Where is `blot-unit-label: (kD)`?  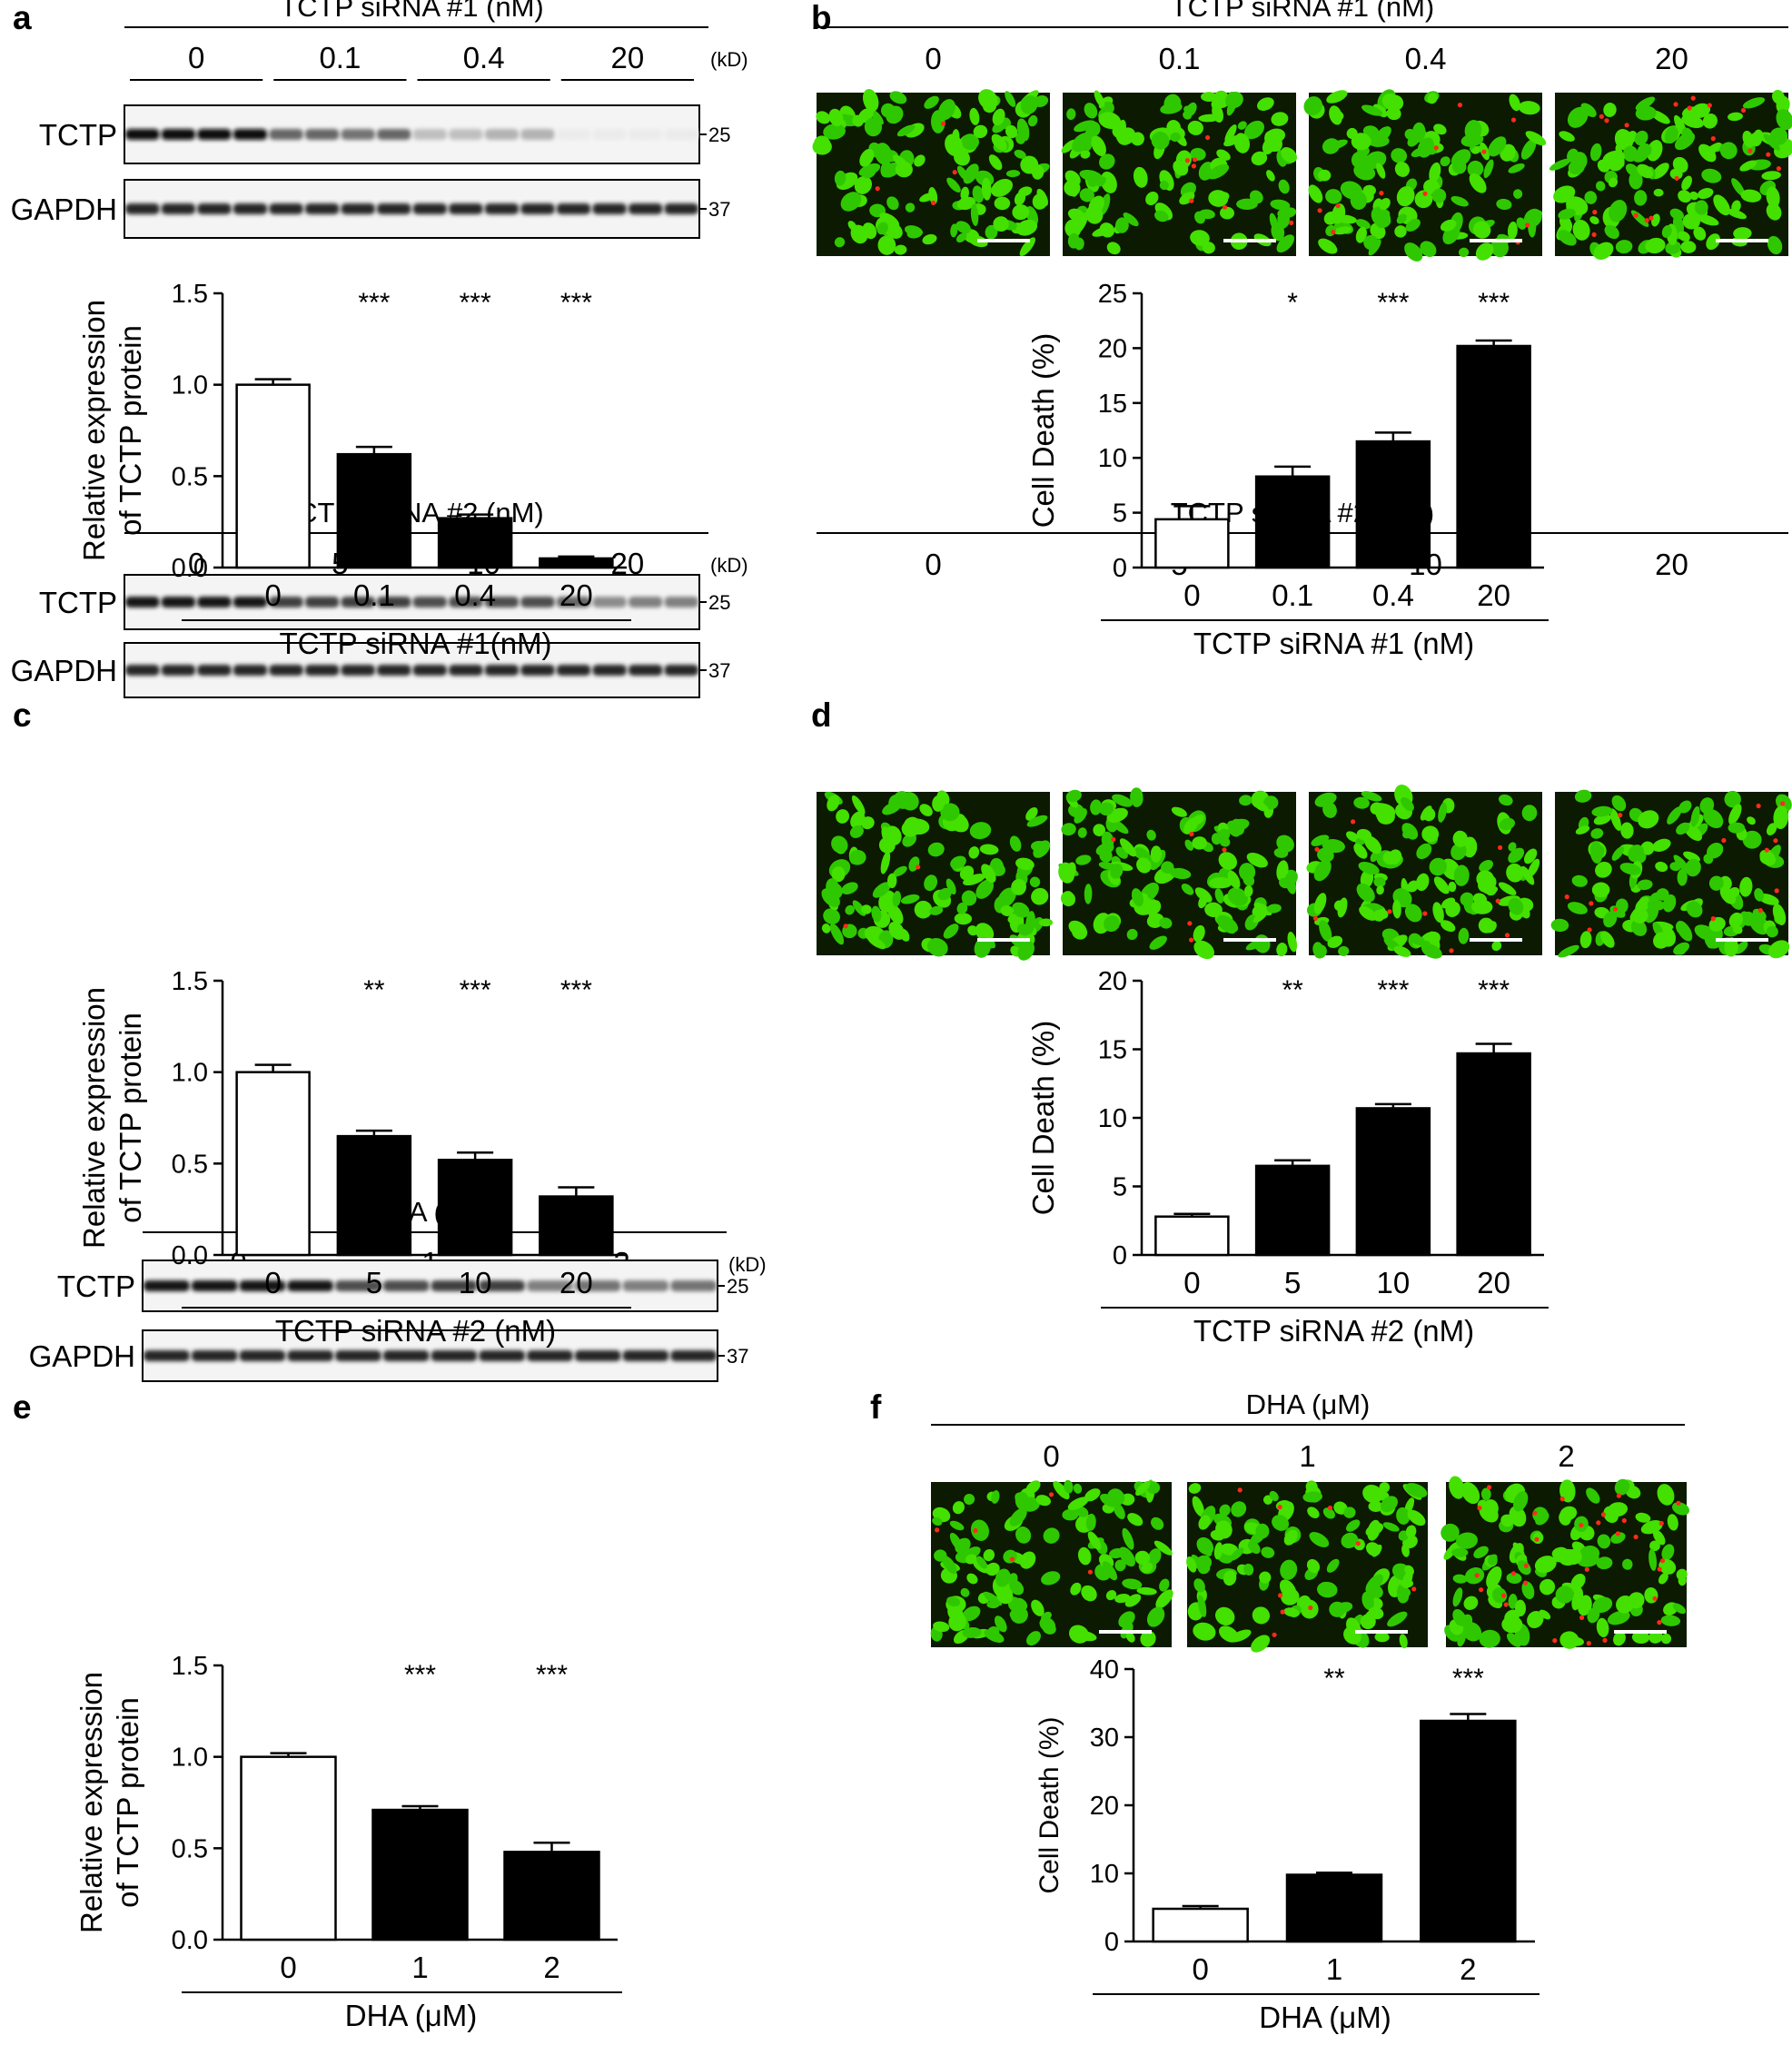
blot-unit-label: (kD) is located at coordinates (747, 1264).